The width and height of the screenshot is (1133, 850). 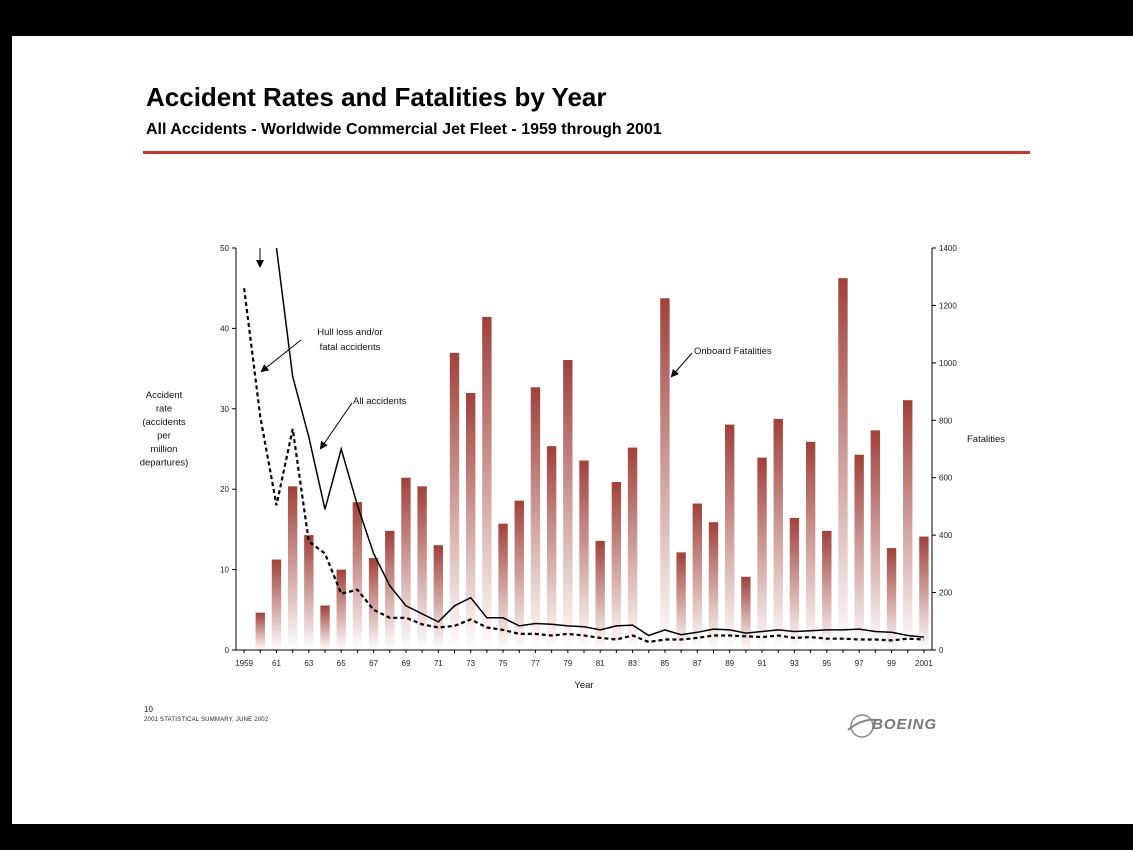 What do you see at coordinates (438, 663) in the screenshot?
I see `x-tick-label: 71` at bounding box center [438, 663].